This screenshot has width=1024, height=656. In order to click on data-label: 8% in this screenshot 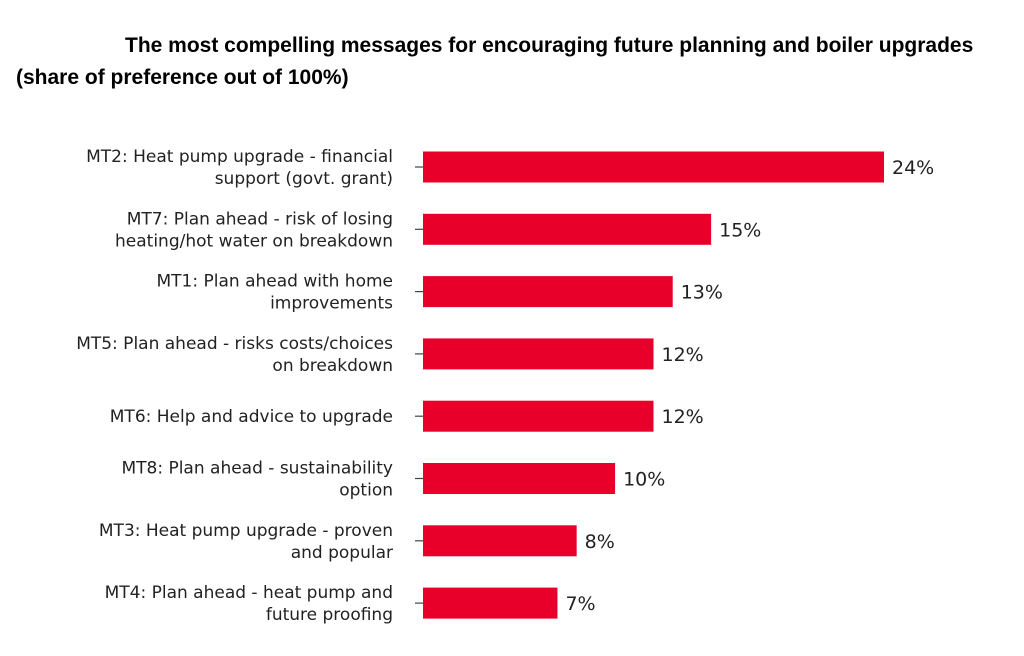, I will do `click(600, 542)`.